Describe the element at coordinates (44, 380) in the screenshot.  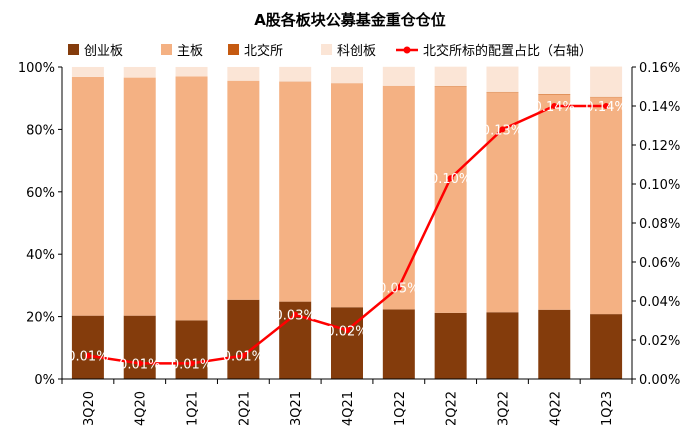
I see `y-left-tick-label: 0%` at that location.